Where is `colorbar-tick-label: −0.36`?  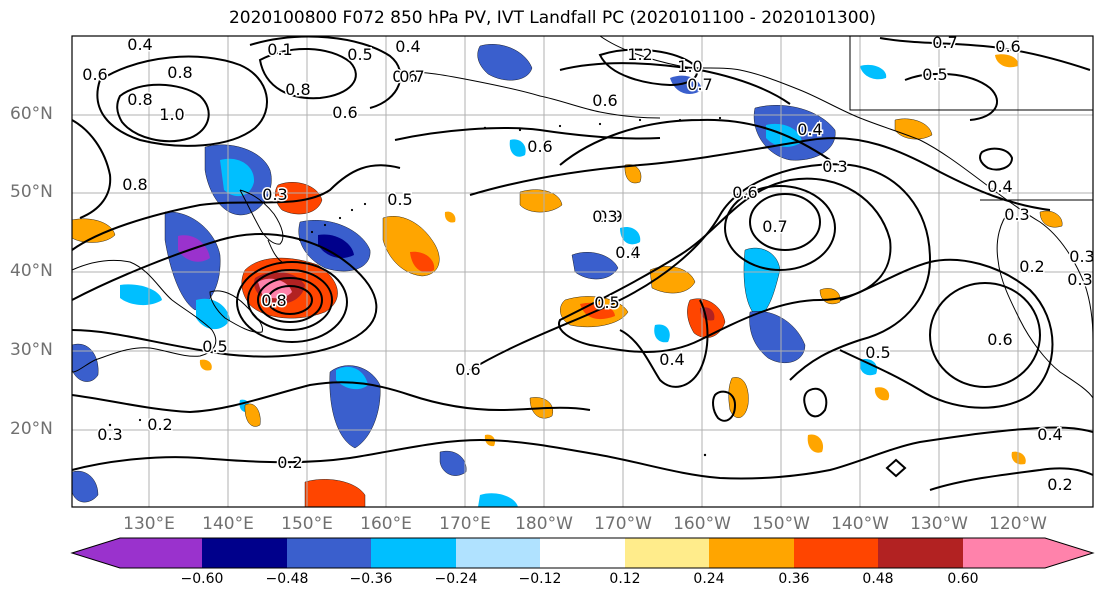
colorbar-tick-label: −0.36 is located at coordinates (371, 579).